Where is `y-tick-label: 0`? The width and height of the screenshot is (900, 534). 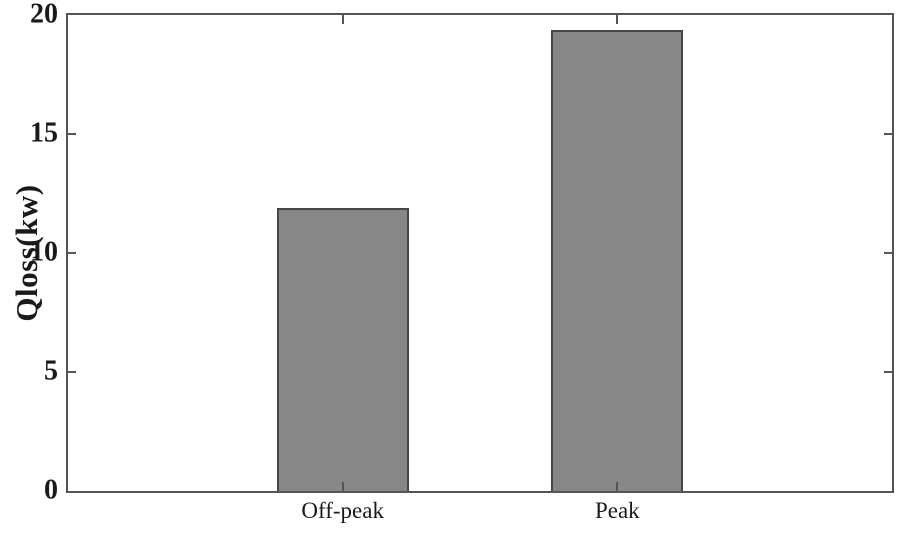
y-tick-label: 0 is located at coordinates (51, 490).